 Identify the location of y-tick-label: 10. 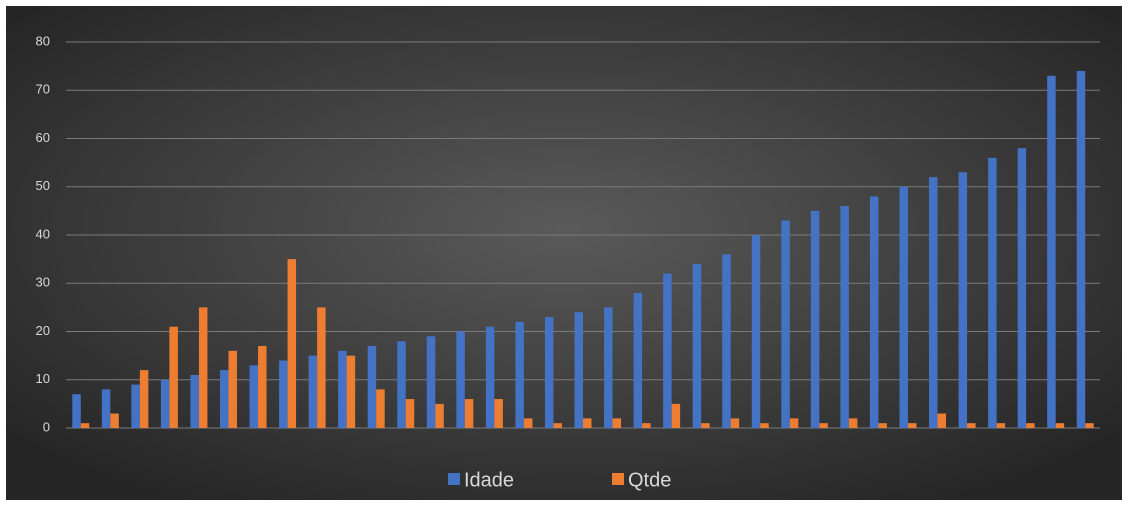
(43, 378).